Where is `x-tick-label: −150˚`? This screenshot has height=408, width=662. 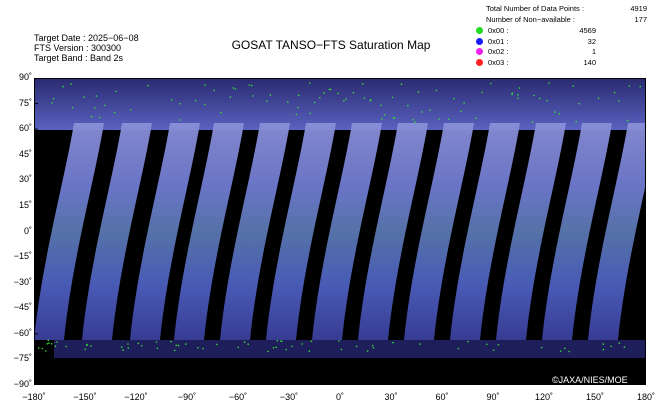
x-tick-label: −150˚ is located at coordinates (85, 397).